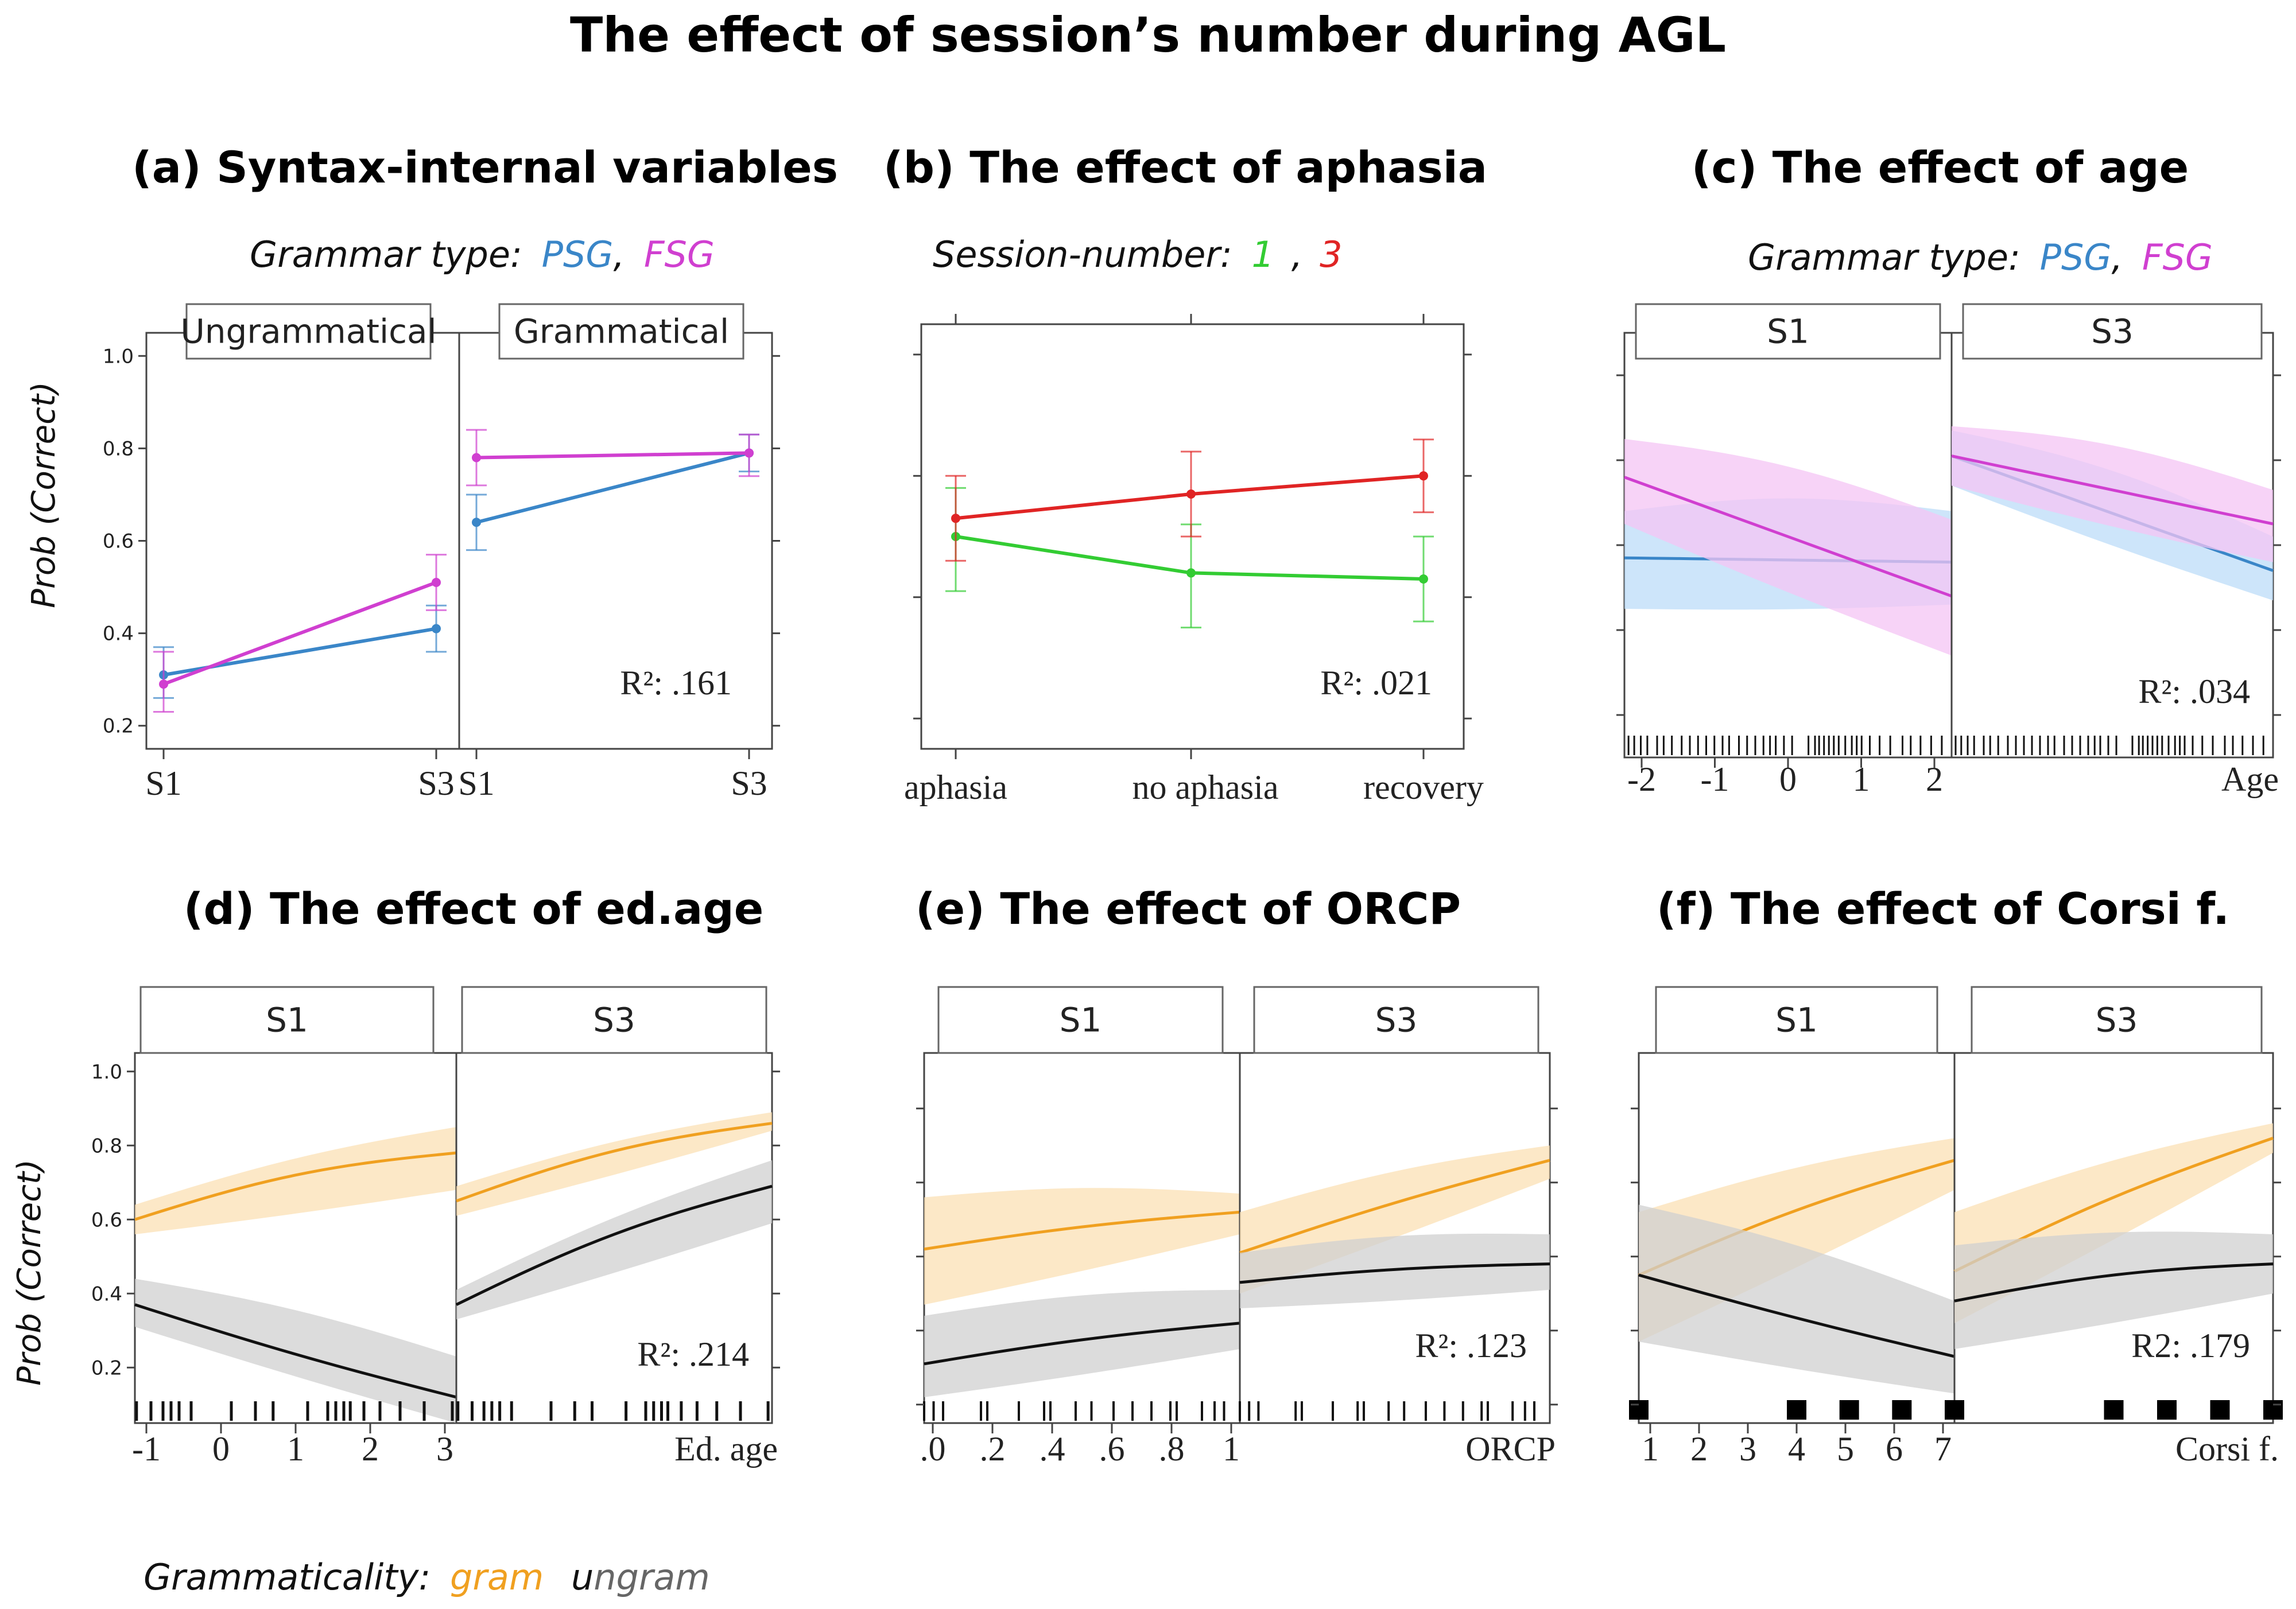  I want to click on x-tick-label-c: 0, so click(1788, 779).